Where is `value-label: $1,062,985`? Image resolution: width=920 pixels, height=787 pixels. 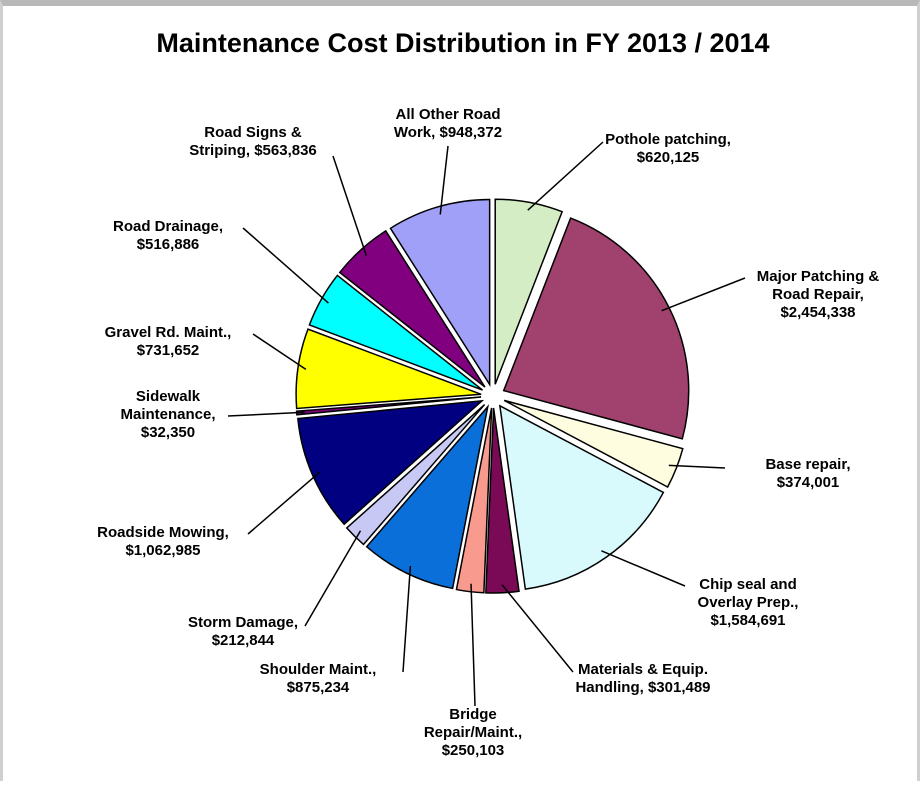 value-label: $1,062,985 is located at coordinates (163, 550).